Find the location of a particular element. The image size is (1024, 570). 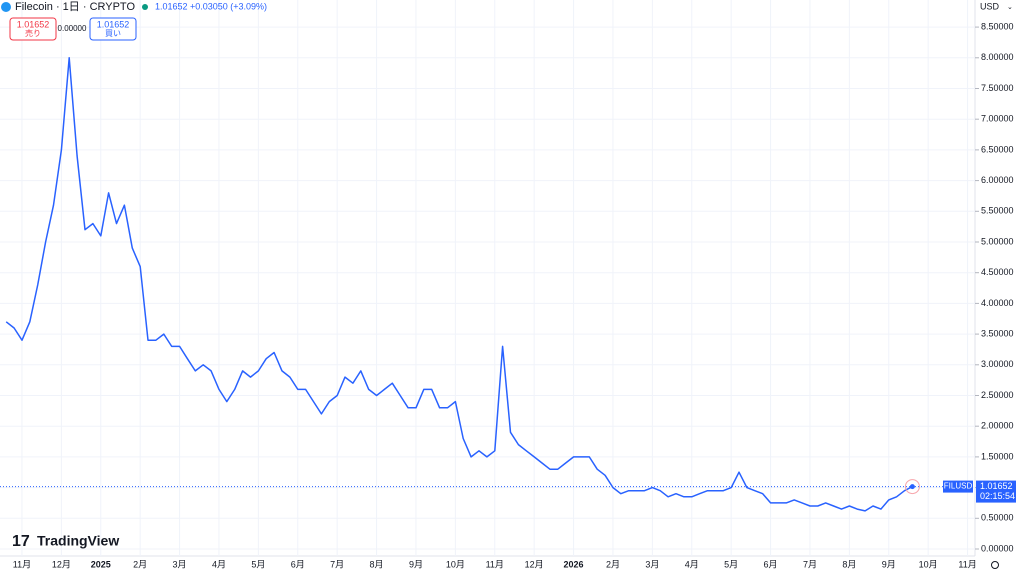

sell-button is located at coordinates (33, 29).